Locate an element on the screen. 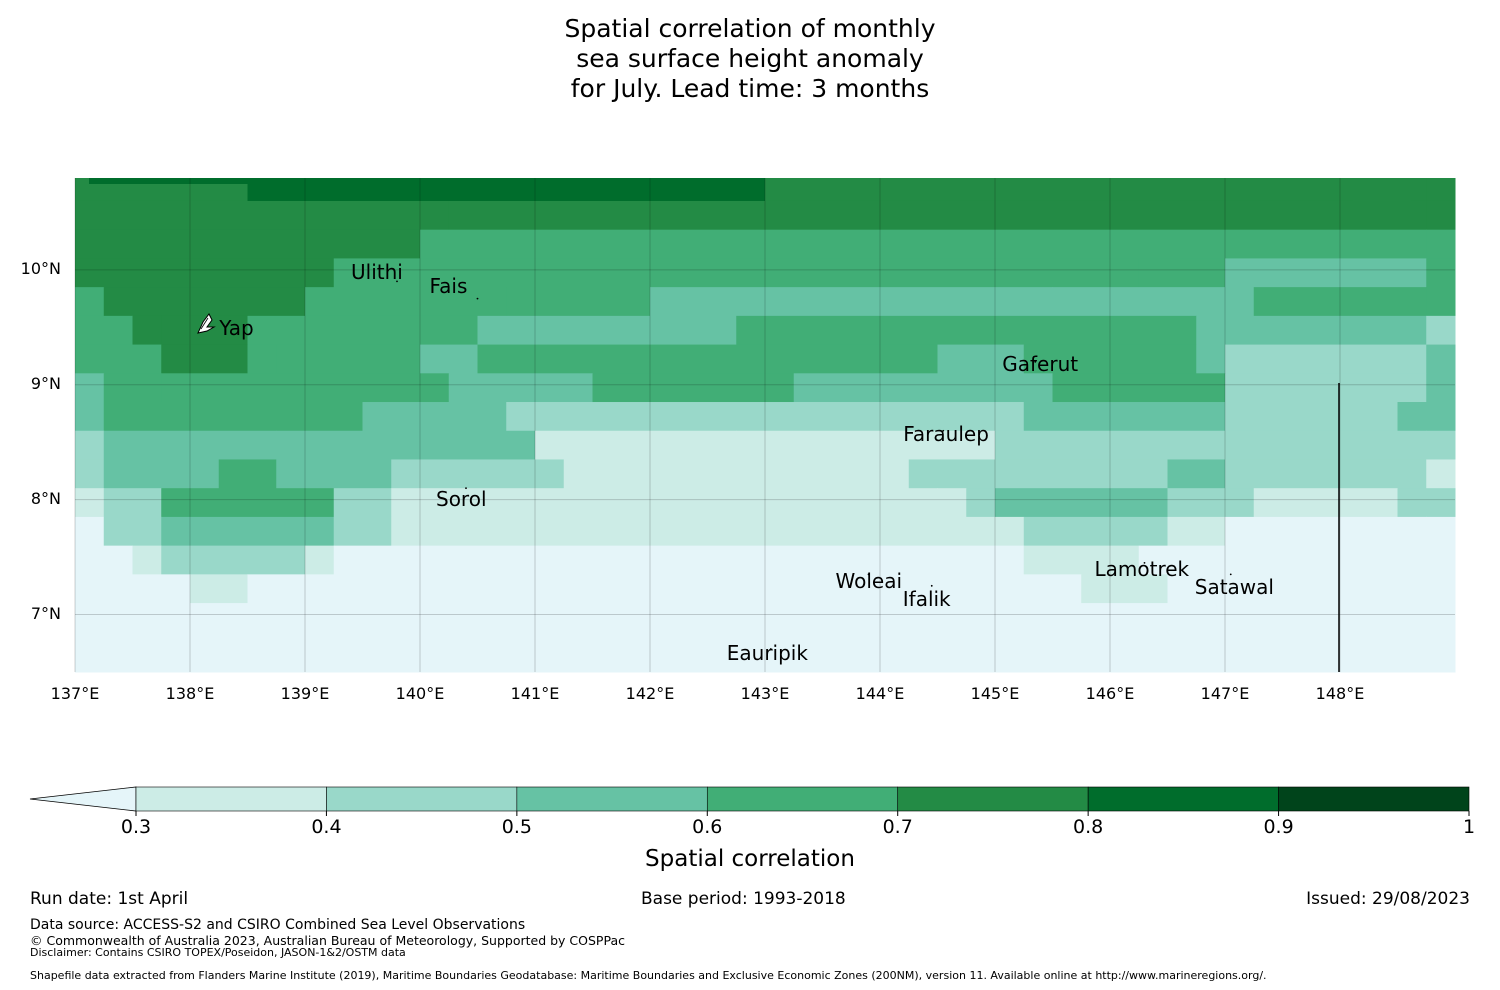 The width and height of the screenshot is (1500, 990). lat-tick-label: 8°N is located at coordinates (45, 498).